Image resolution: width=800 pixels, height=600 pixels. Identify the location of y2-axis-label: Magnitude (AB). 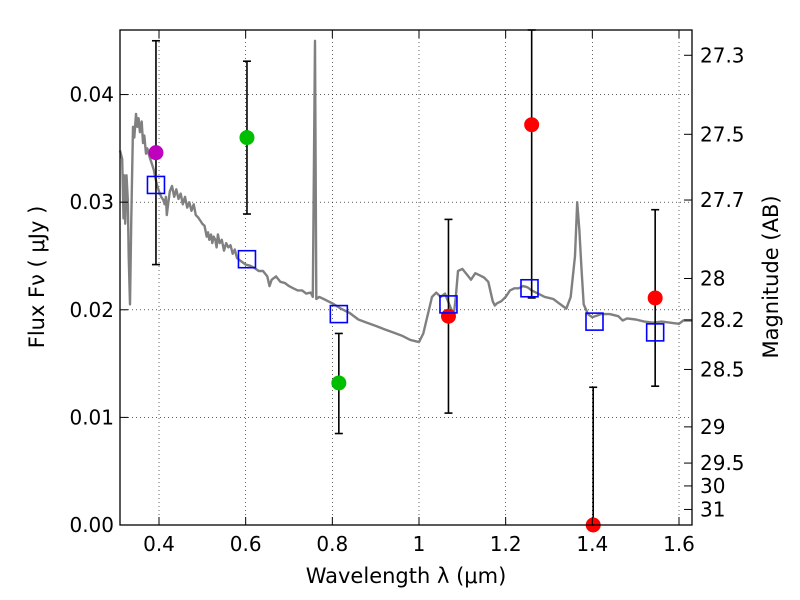
(771, 276).